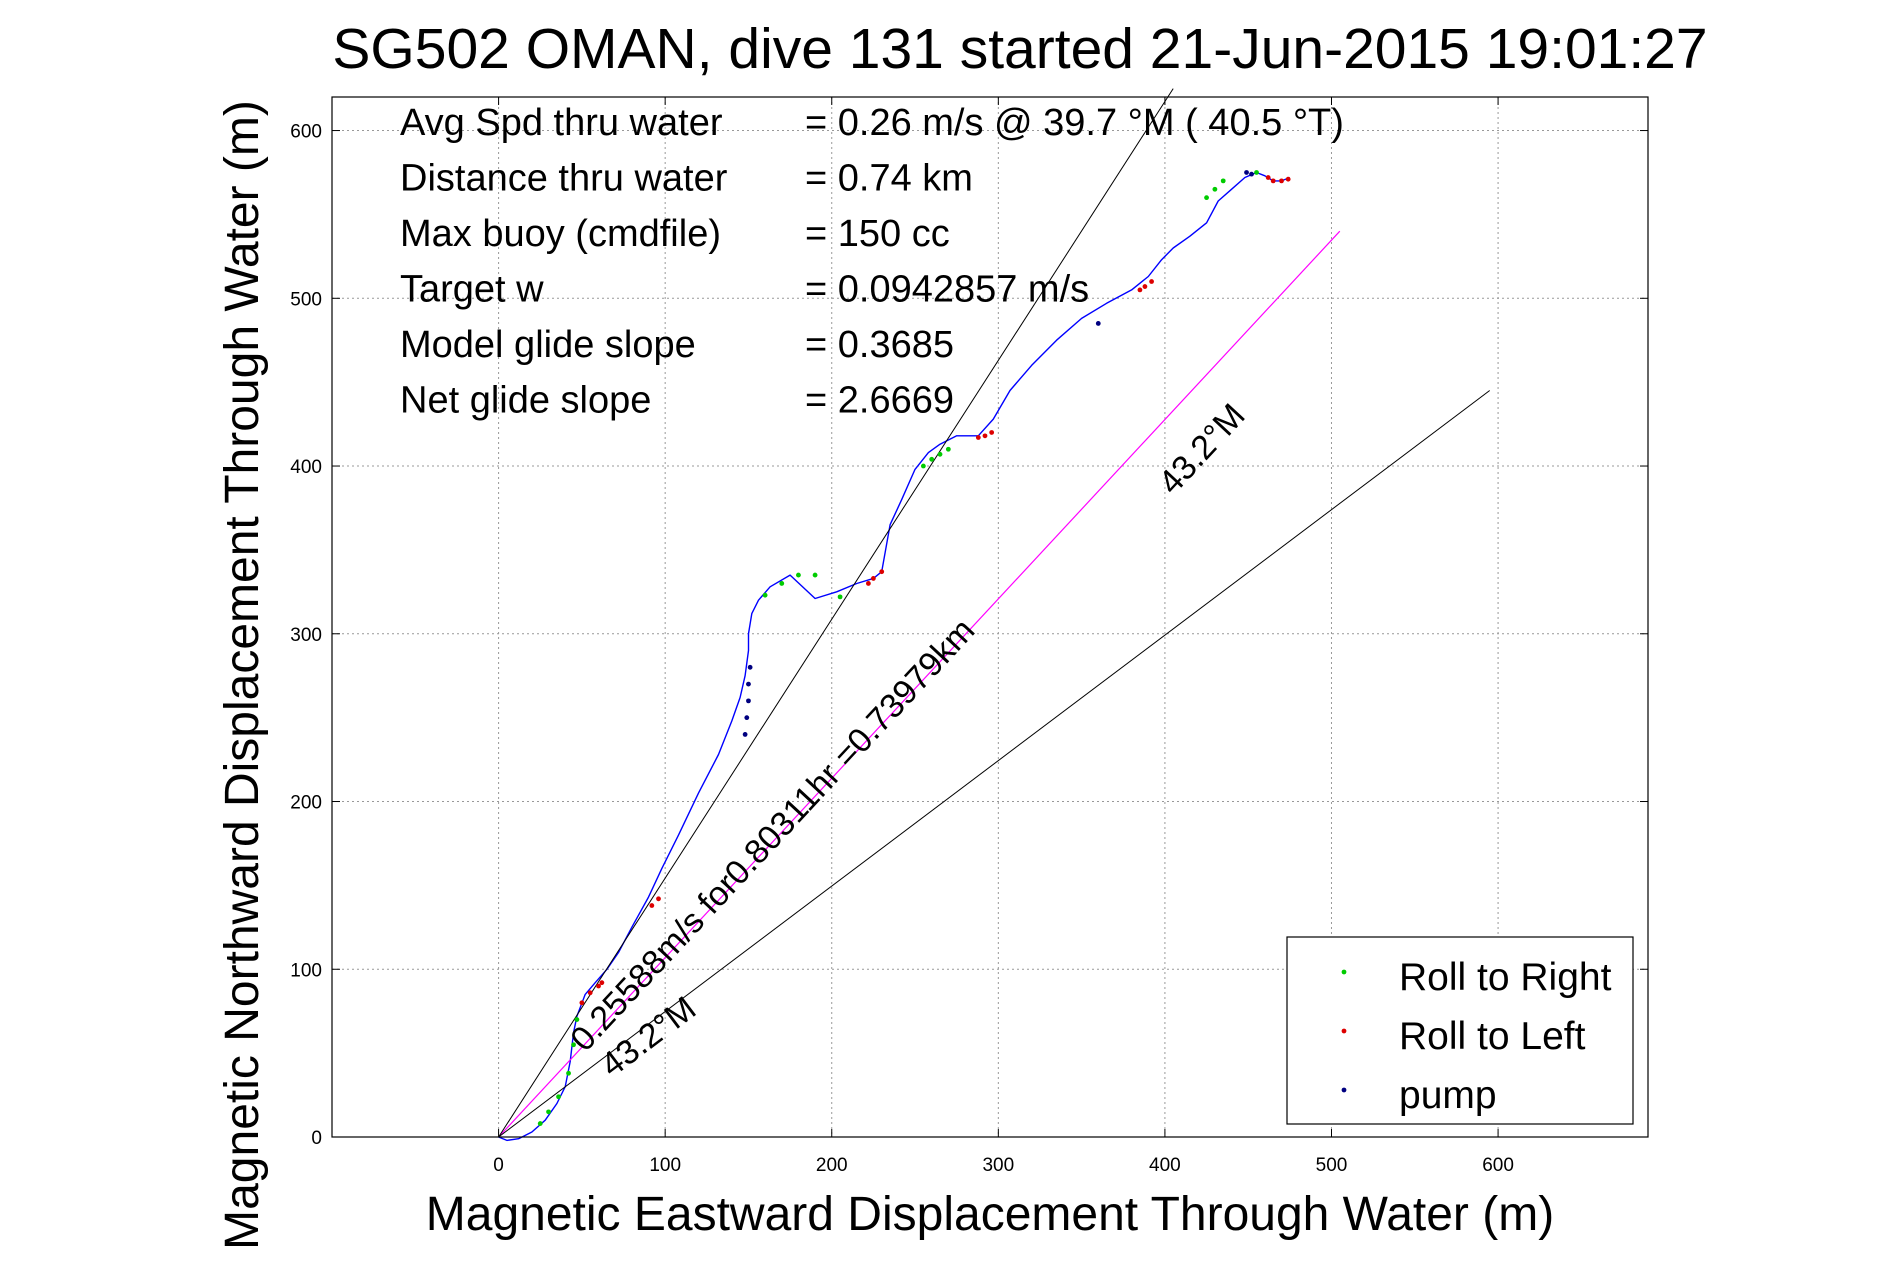 The width and height of the screenshot is (1891, 1262). What do you see at coordinates (306, 299) in the screenshot?
I see `y-tick-label: 500` at bounding box center [306, 299].